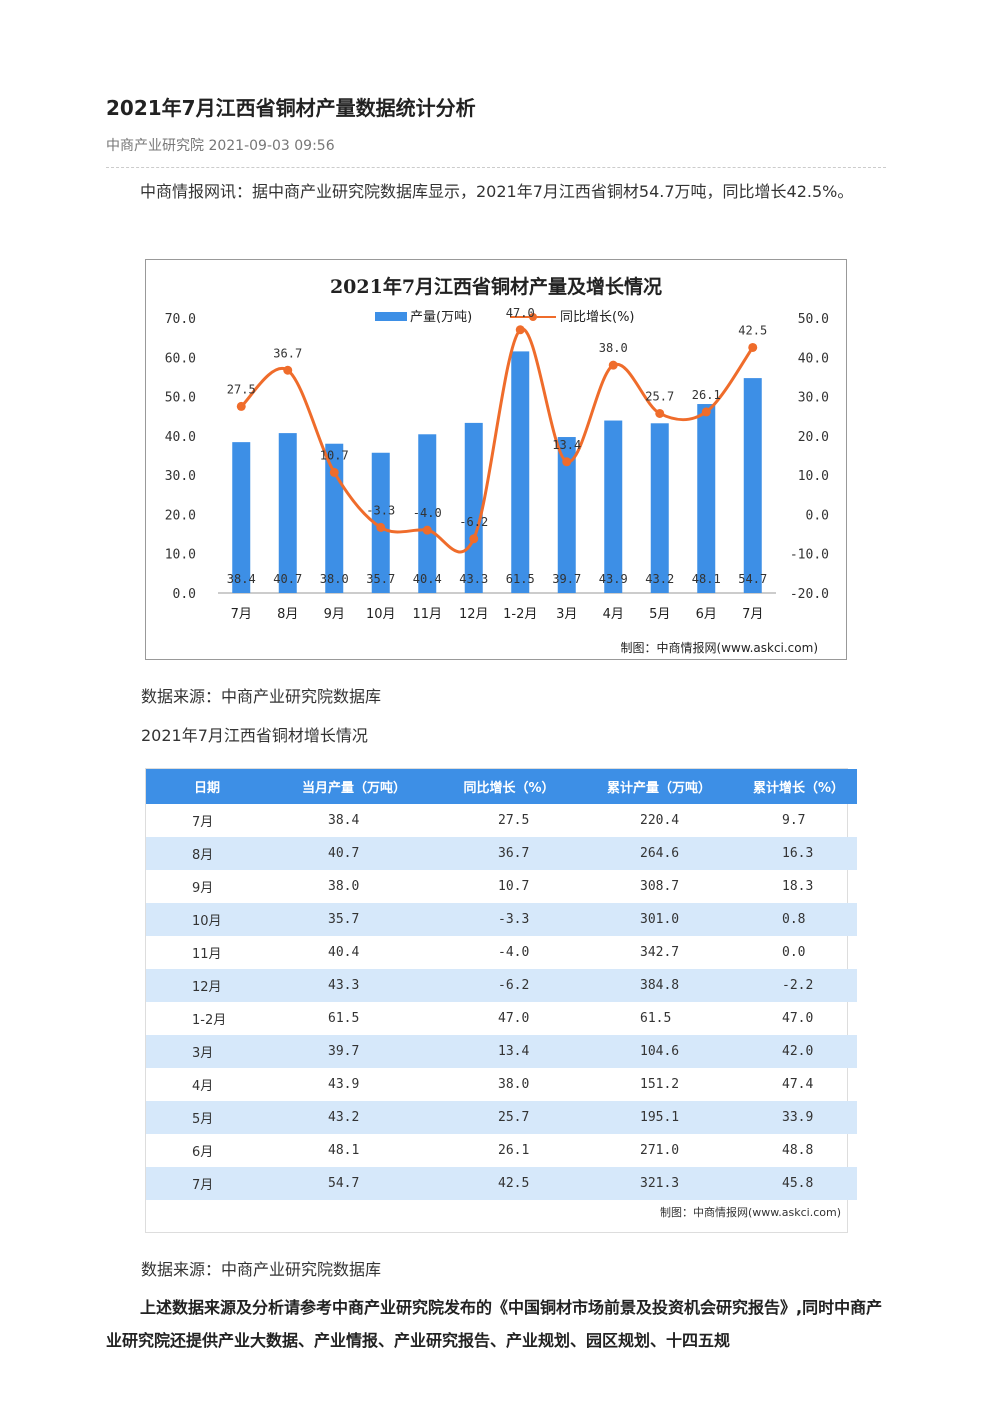 This screenshot has height=1403, width=992. Describe the element at coordinates (241, 389) in the screenshot. I see `growth-data-label: 27.5` at that location.